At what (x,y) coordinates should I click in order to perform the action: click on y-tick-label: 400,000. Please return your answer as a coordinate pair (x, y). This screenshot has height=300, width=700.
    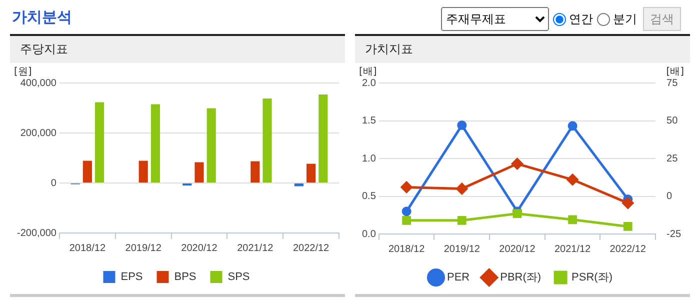
    Looking at the image, I should click on (38, 83).